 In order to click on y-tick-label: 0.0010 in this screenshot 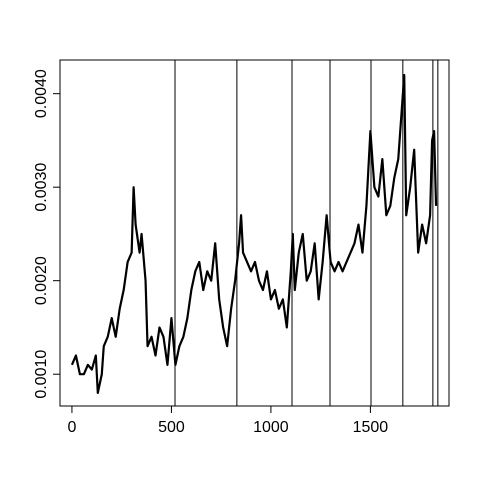, I will do `click(41, 374)`.